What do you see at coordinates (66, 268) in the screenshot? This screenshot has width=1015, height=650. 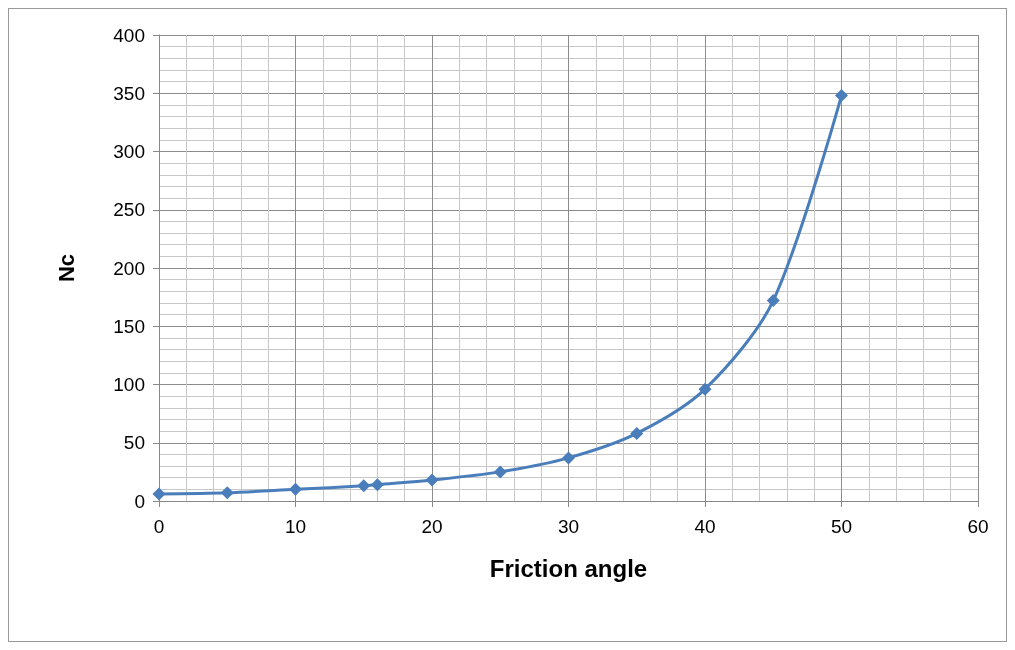 I see `y-axis-title: Nc` at bounding box center [66, 268].